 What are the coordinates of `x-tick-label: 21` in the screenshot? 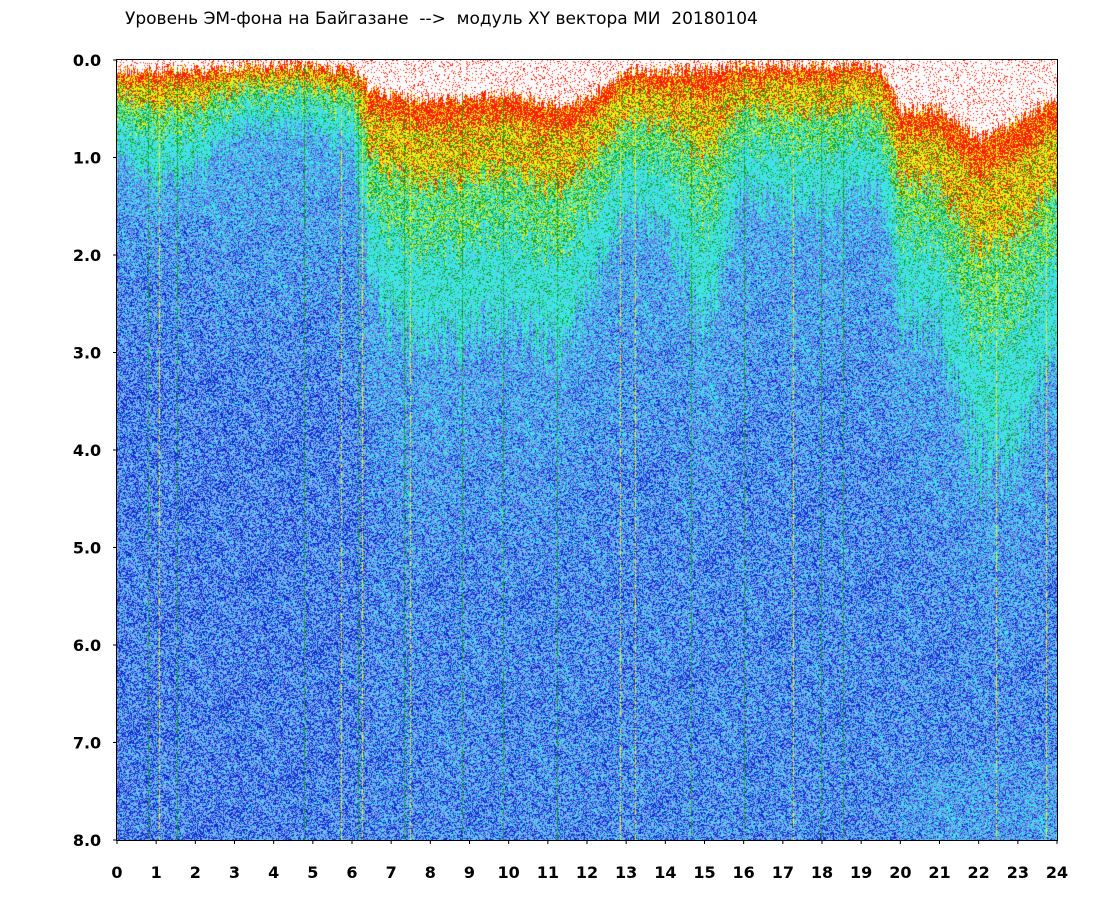 It's located at (939, 872).